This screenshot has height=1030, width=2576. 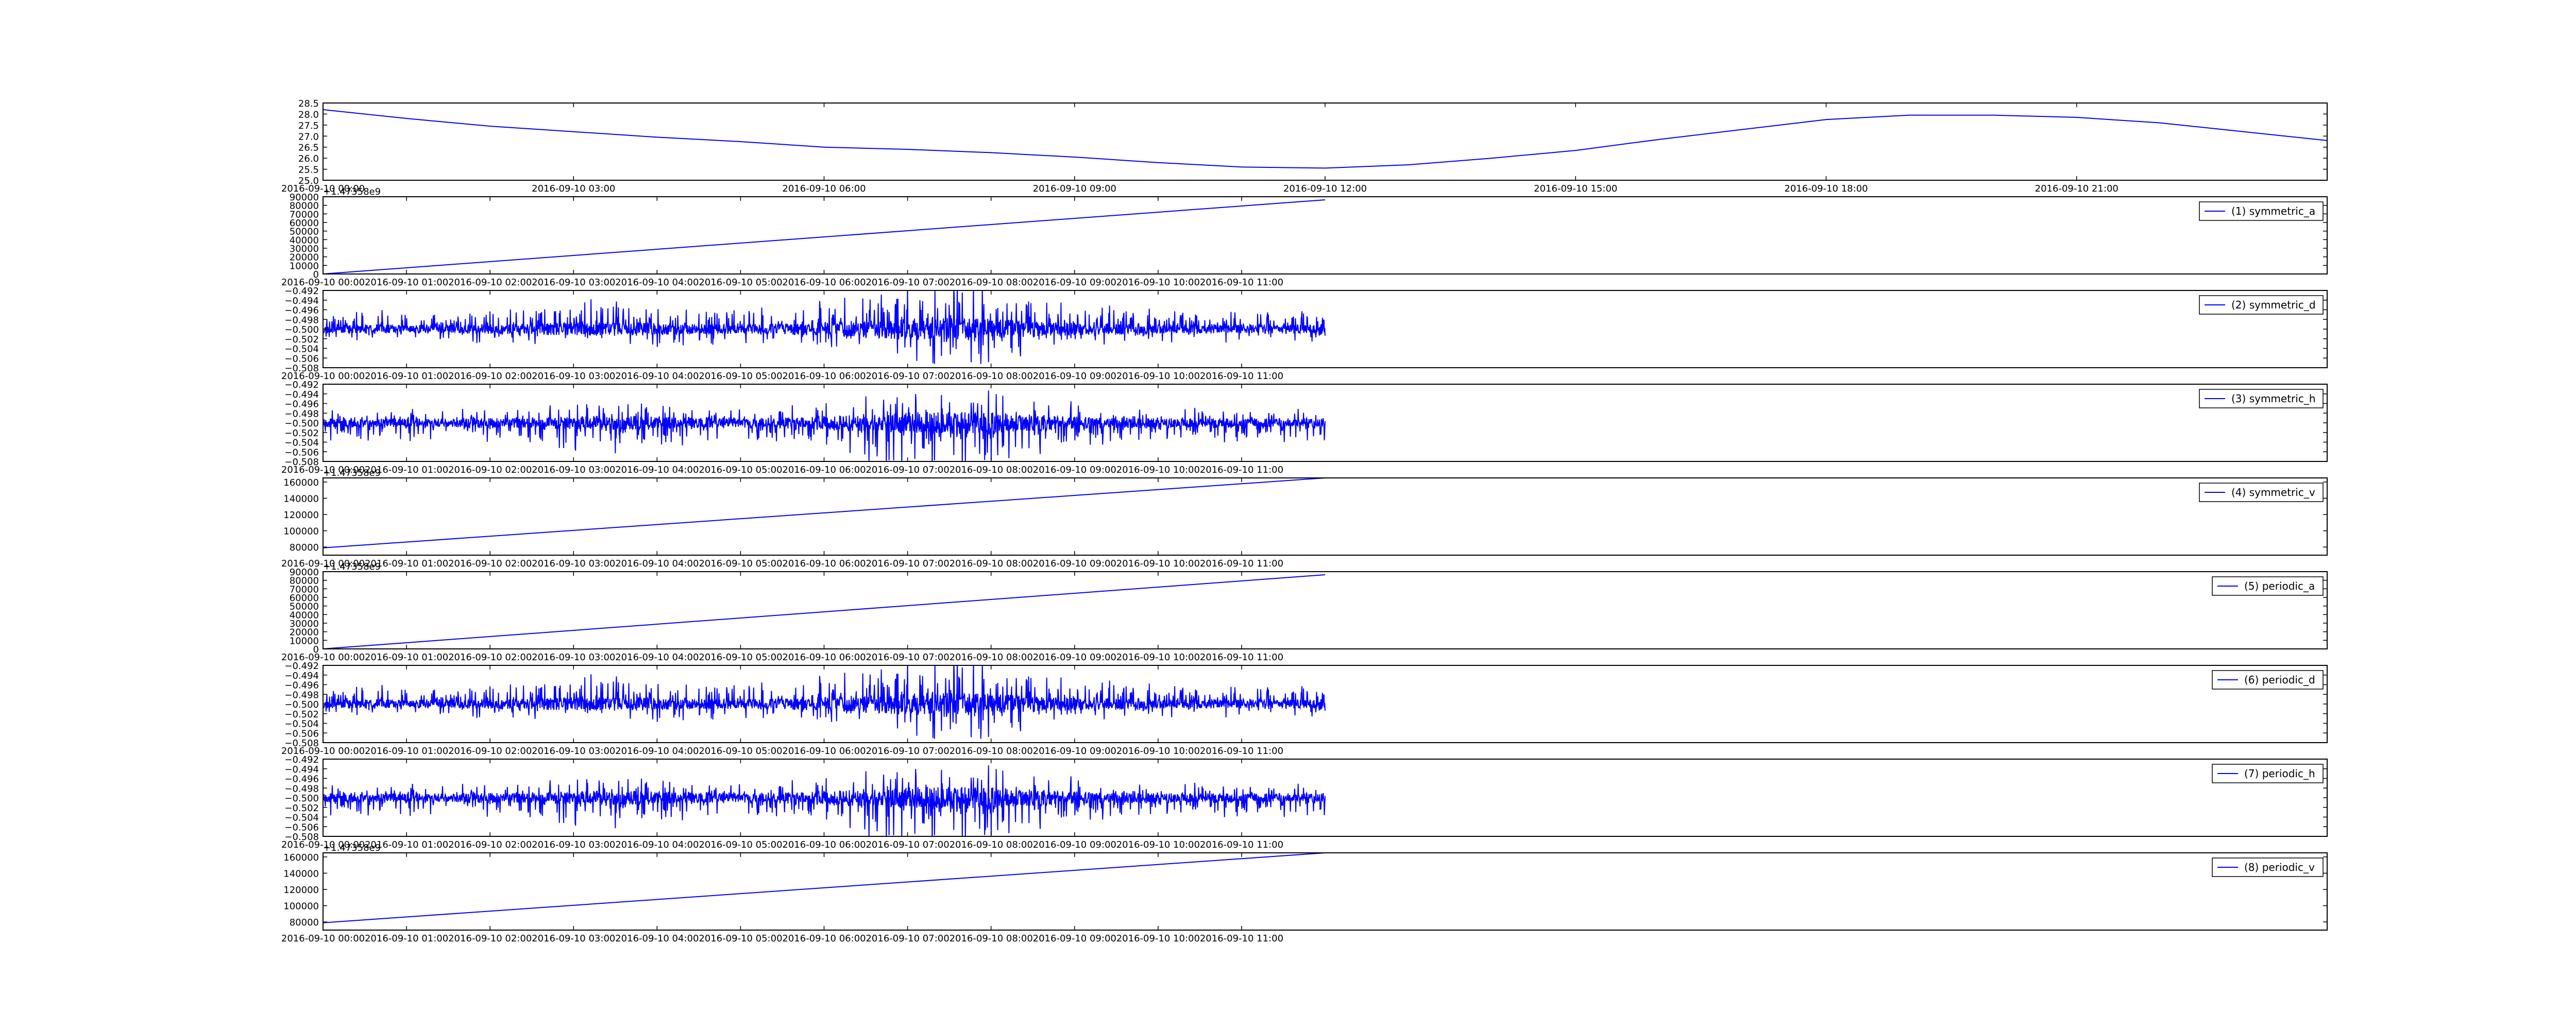 What do you see at coordinates (352, 473) in the screenshot?
I see `offset-label: +1.47358e9` at bounding box center [352, 473].